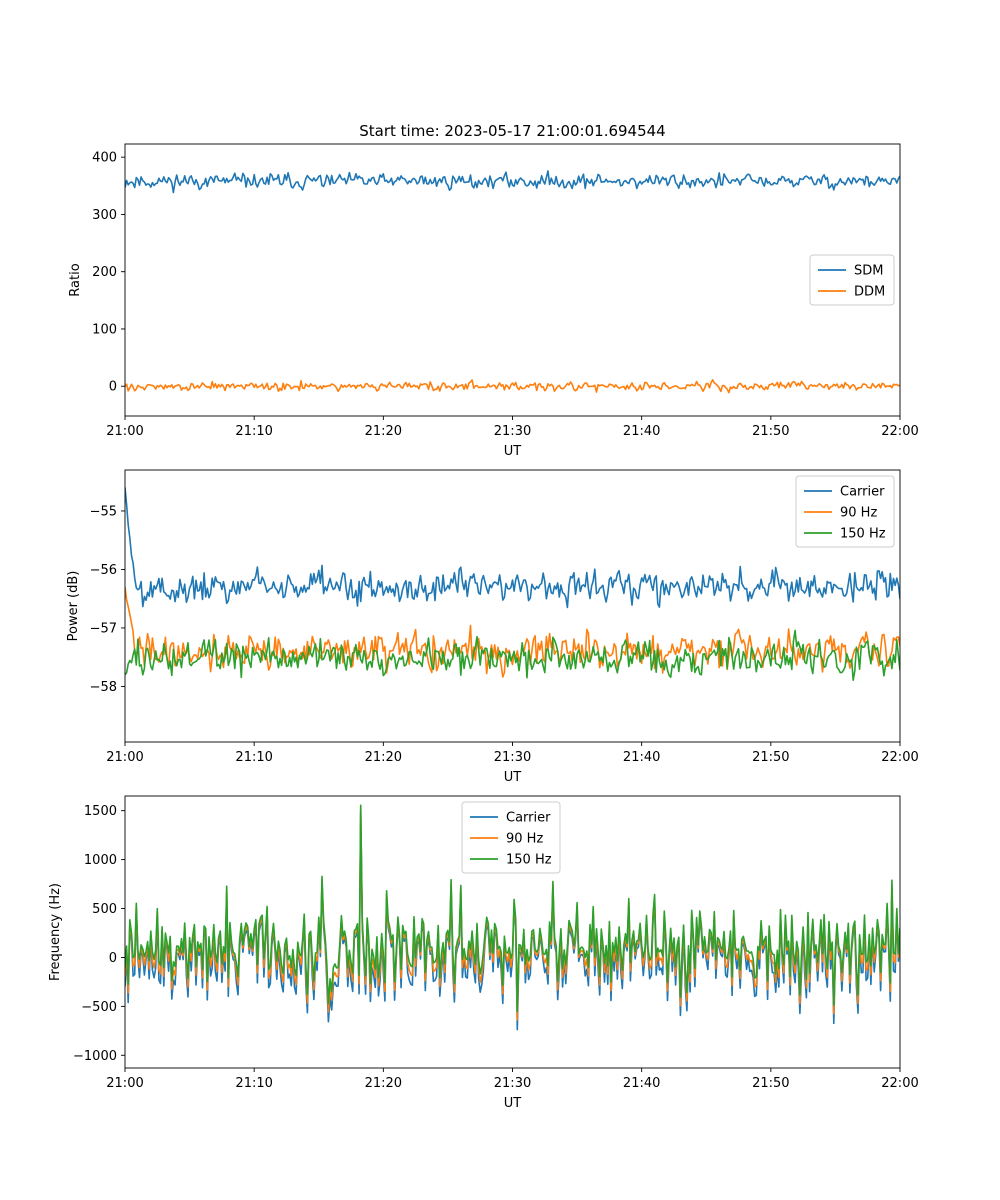 Image resolution: width=1000 pixels, height=1200 pixels. Describe the element at coordinates (73, 606) in the screenshot. I see `y-axis-label: Power (dB)` at that location.